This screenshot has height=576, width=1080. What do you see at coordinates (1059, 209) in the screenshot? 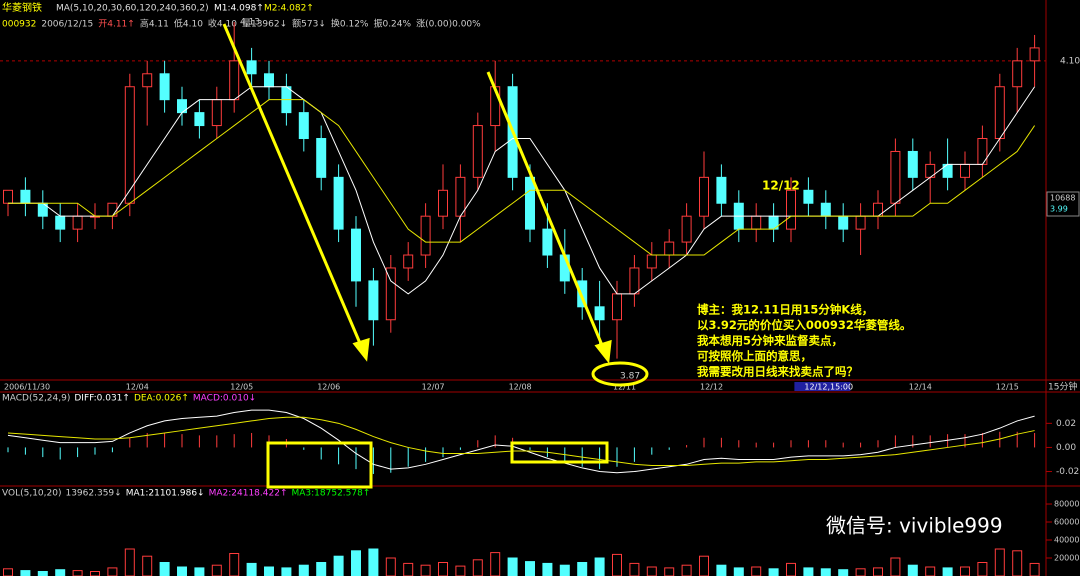
I see `price-box-text: 3.99` at bounding box center [1059, 209].